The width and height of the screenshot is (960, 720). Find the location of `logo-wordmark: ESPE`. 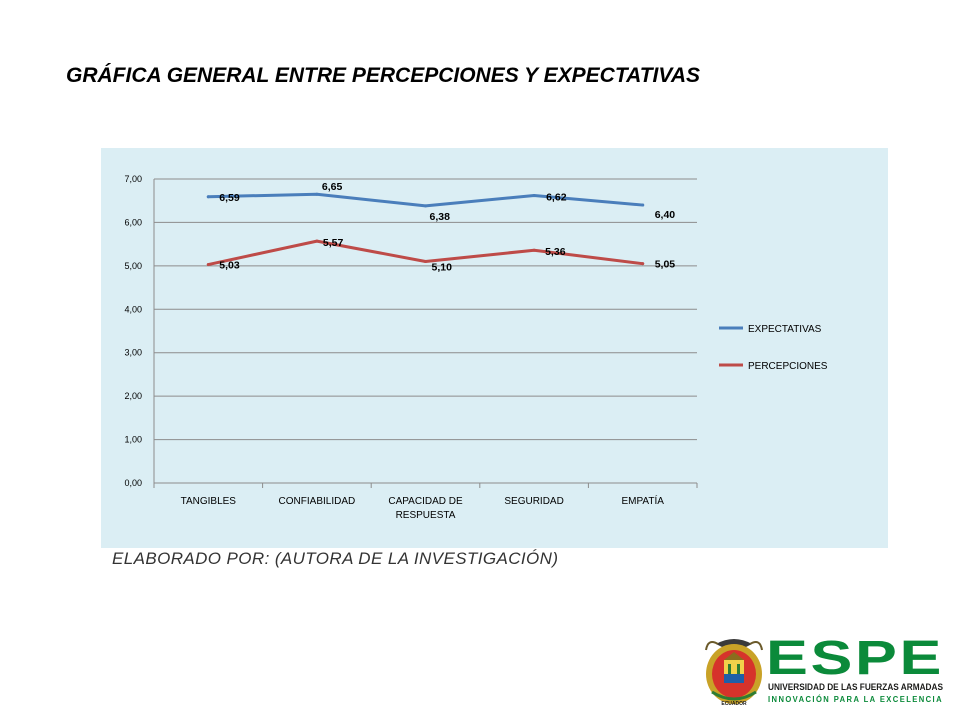

logo-wordmark: ESPE is located at coordinates (855, 660).